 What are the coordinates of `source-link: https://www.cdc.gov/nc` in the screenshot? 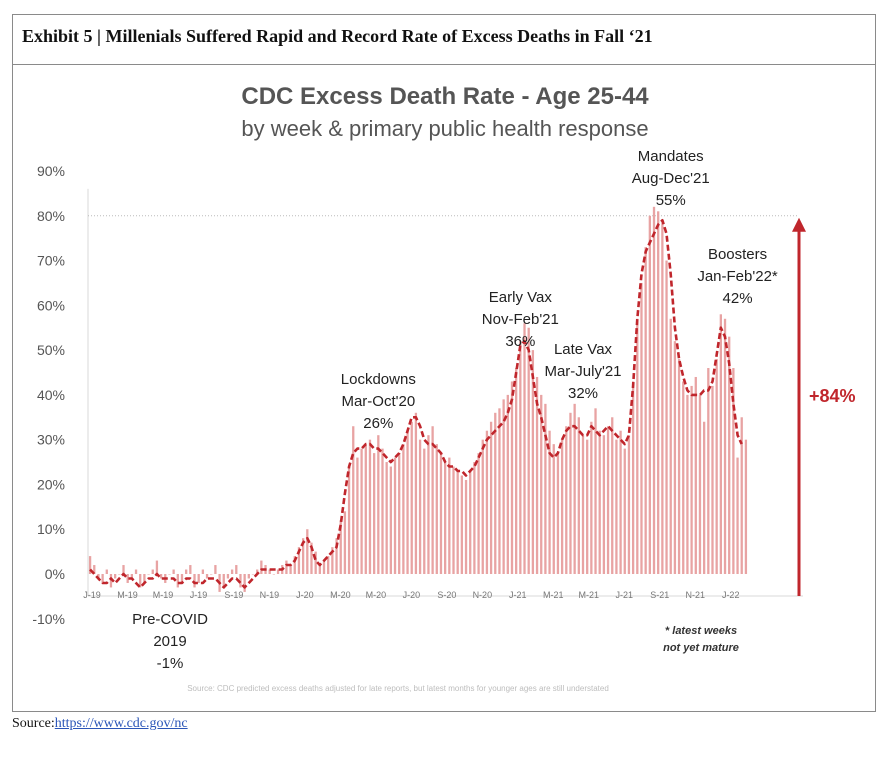 It's located at (121, 723).